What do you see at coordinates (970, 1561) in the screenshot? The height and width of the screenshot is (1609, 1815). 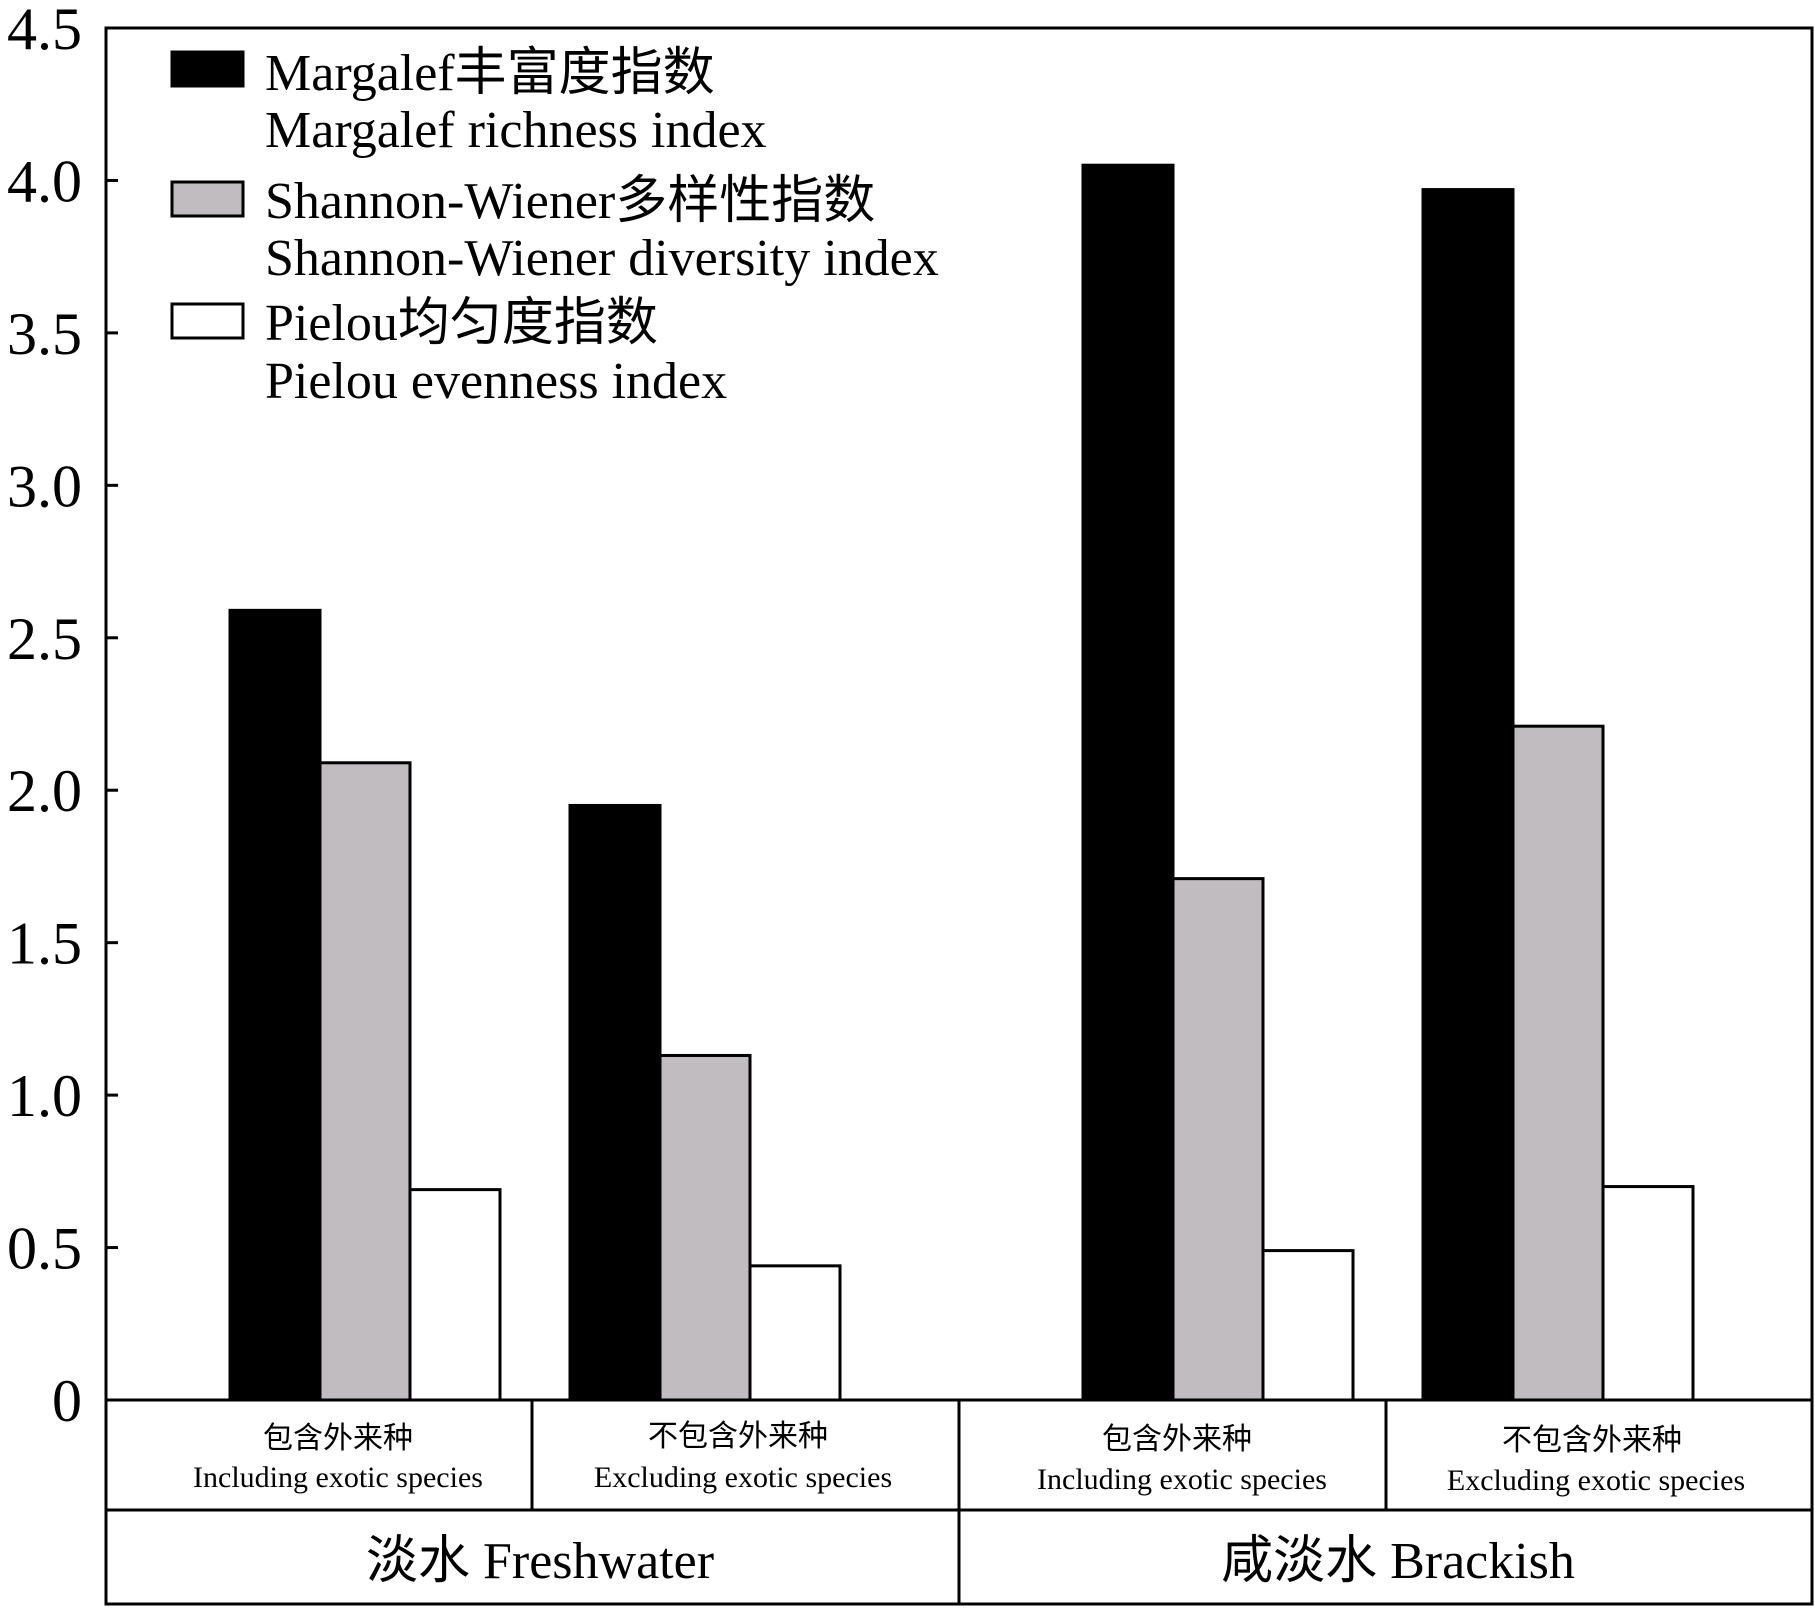 I see `group-labels: 淡水 Freshwater 咸淡水 Brackish` at bounding box center [970, 1561].